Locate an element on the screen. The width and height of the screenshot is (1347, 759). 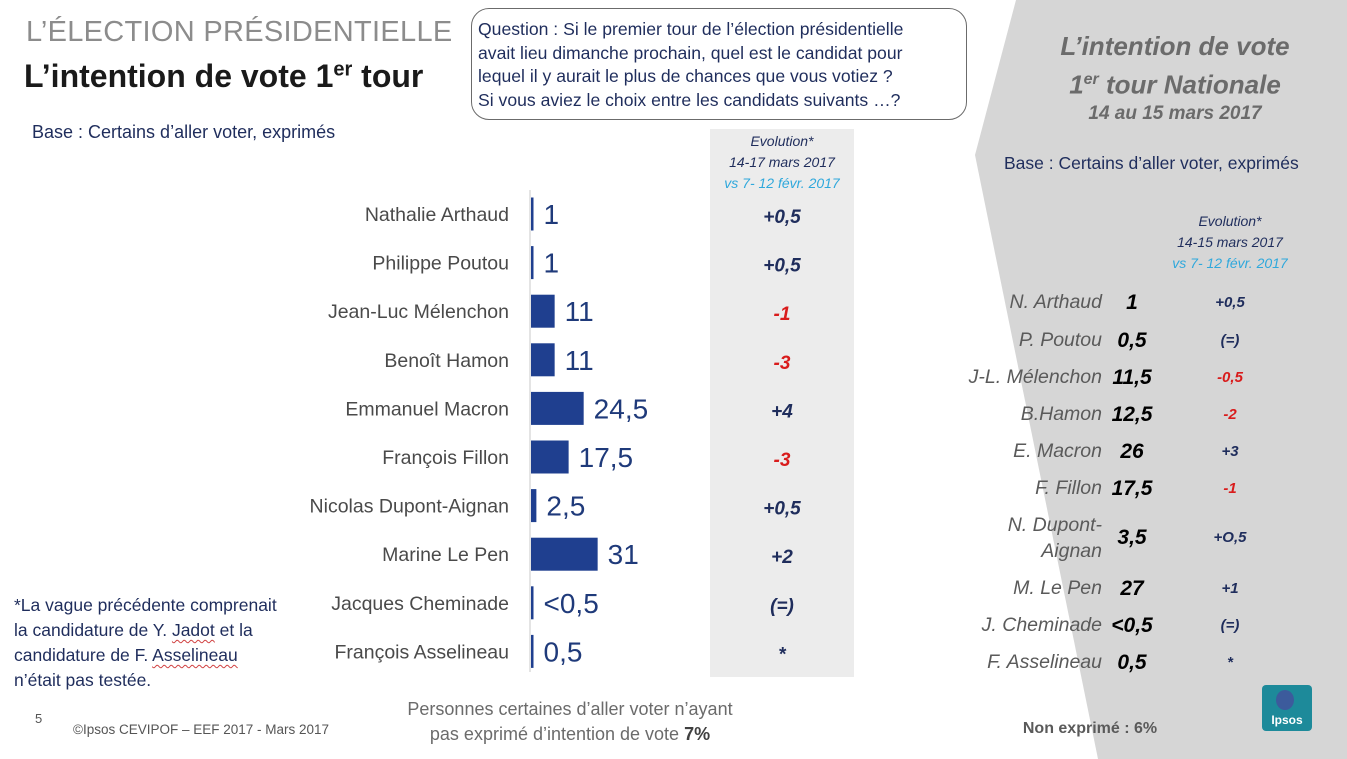
rp-candidate-name: J. Cheminade is located at coordinates (1041, 625).